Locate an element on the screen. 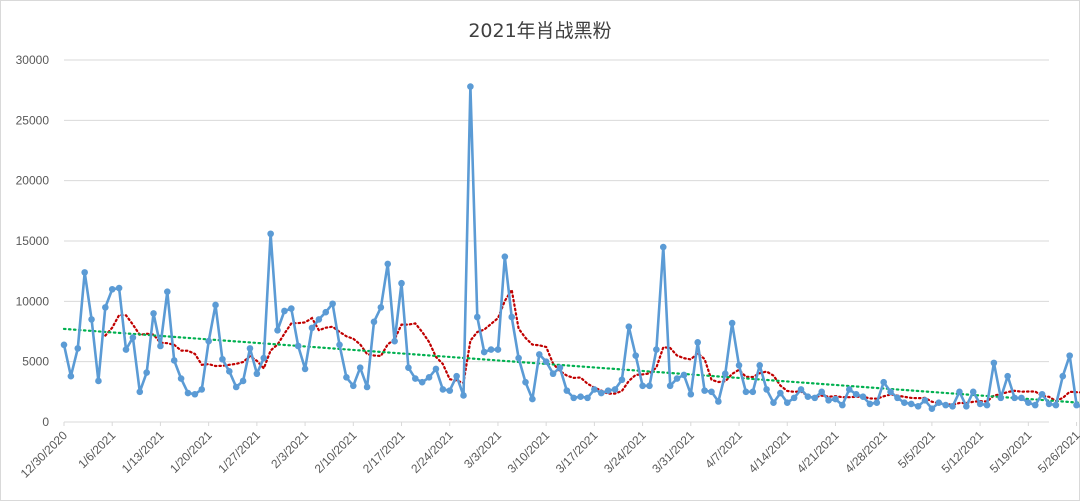  x-tick-label: 3/31/2021 is located at coordinates (673, 452).